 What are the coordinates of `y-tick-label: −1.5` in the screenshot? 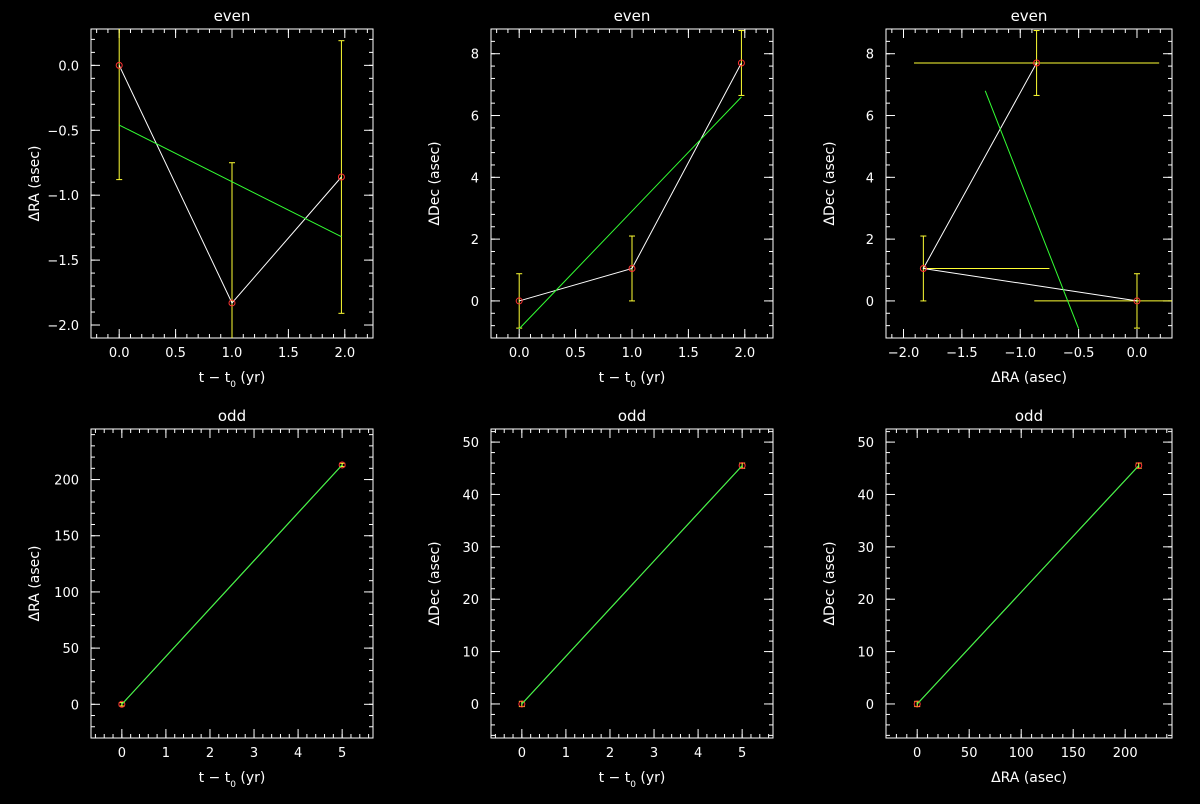 It's located at (63, 261).